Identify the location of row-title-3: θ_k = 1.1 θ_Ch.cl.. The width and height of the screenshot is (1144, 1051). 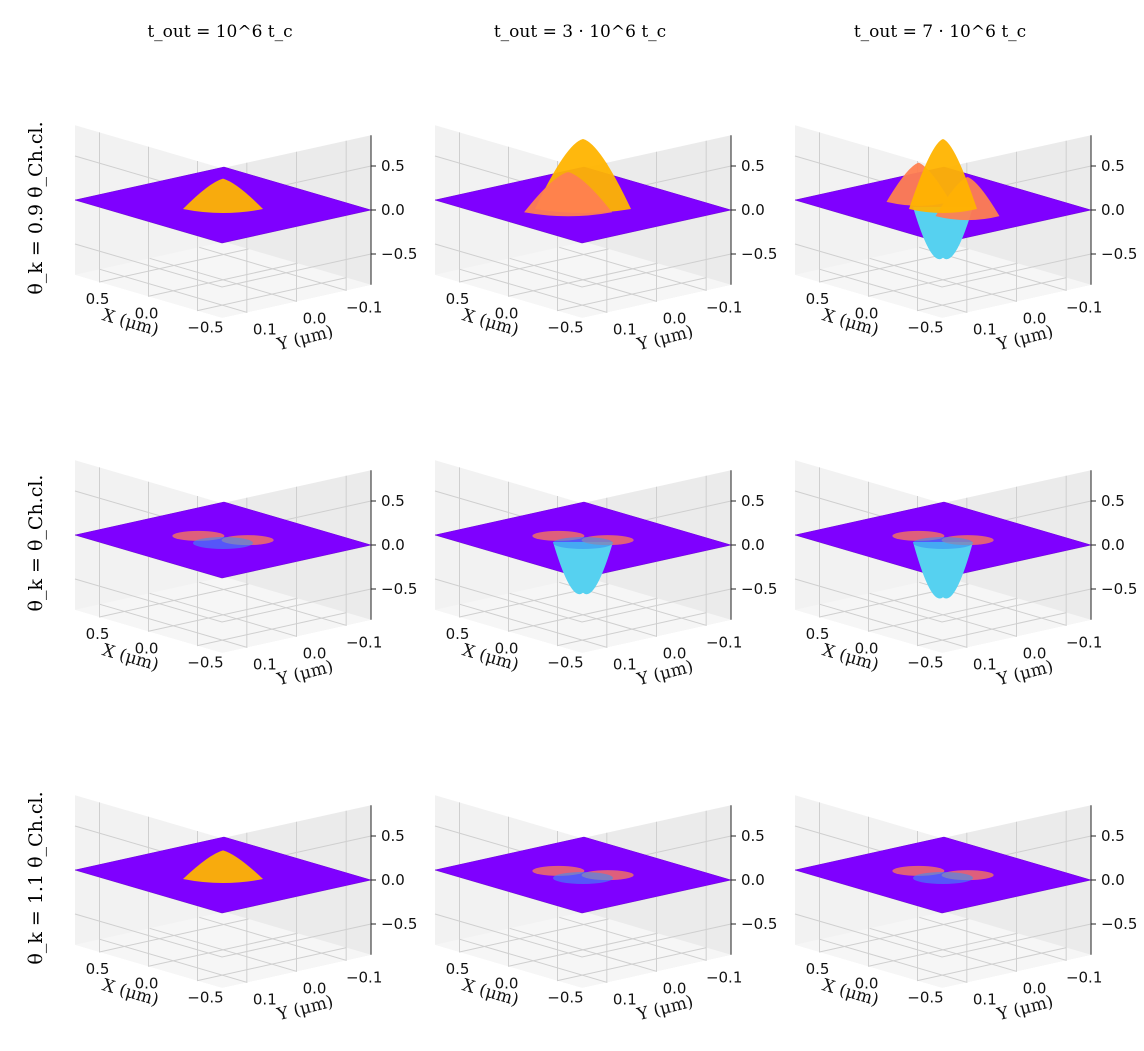
(36, 877).